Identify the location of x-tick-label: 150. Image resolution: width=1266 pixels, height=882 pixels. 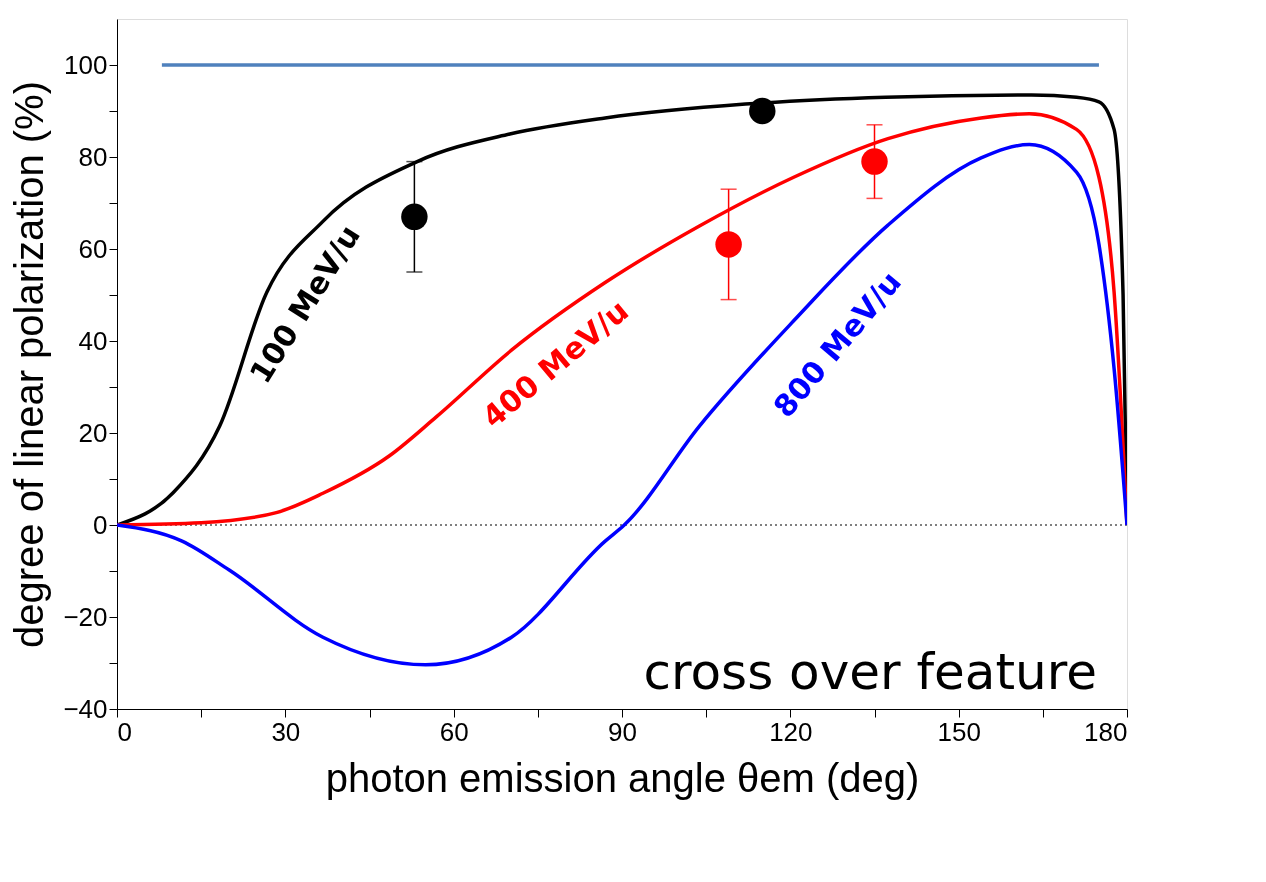
(959, 731).